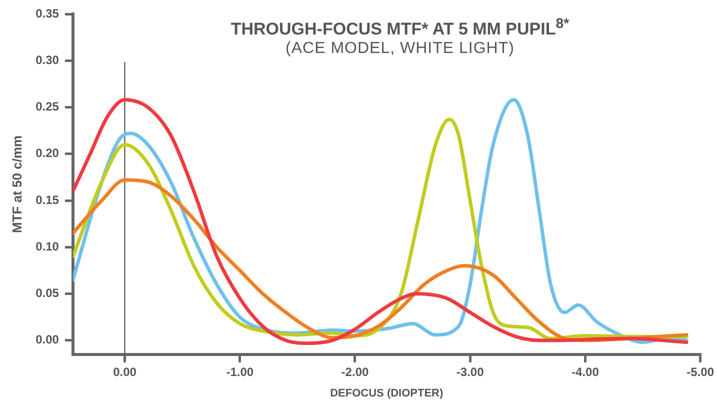 The image size is (717, 406). Describe the element at coordinates (387, 393) in the screenshot. I see `x-axis-title: DEFOCUS (DIOPTER)` at that location.